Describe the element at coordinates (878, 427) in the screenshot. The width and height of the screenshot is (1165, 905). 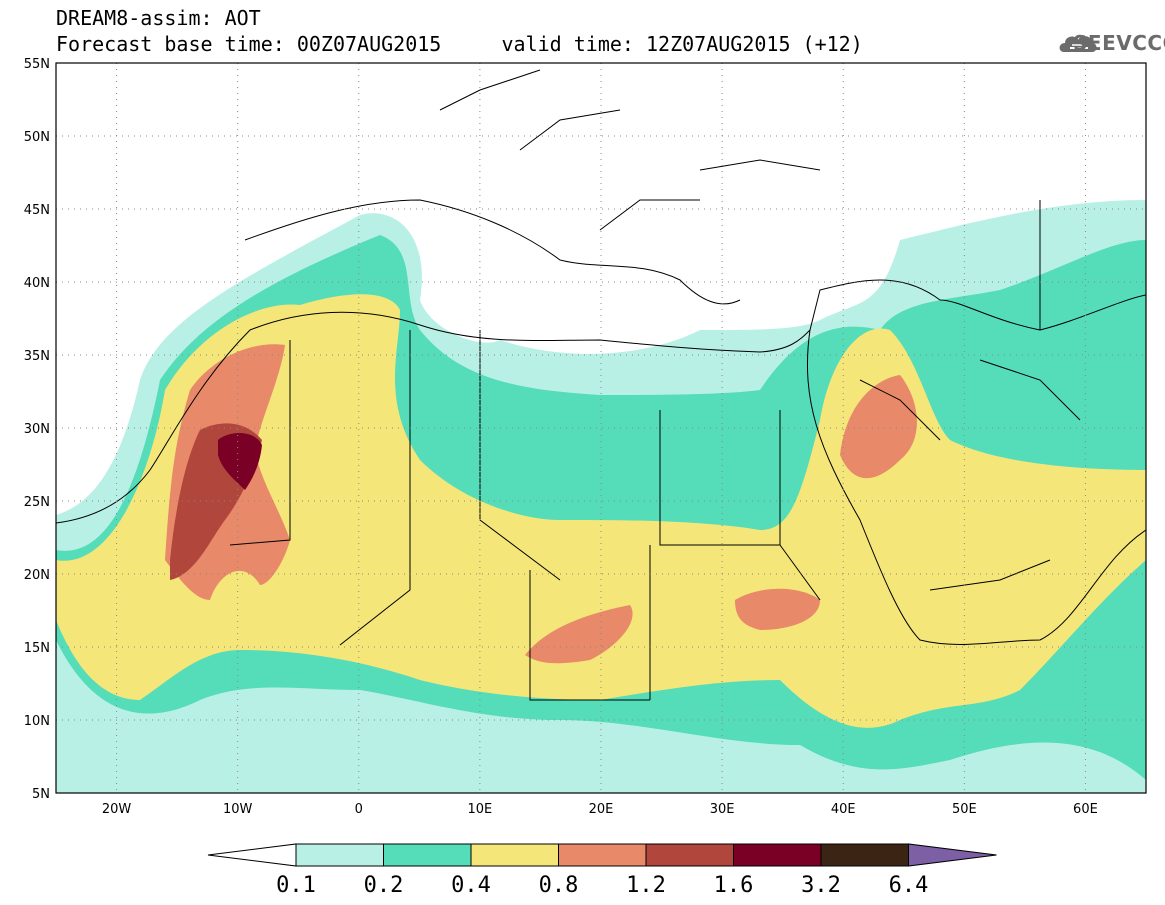
I see `aot-contour-0.8-b` at that location.